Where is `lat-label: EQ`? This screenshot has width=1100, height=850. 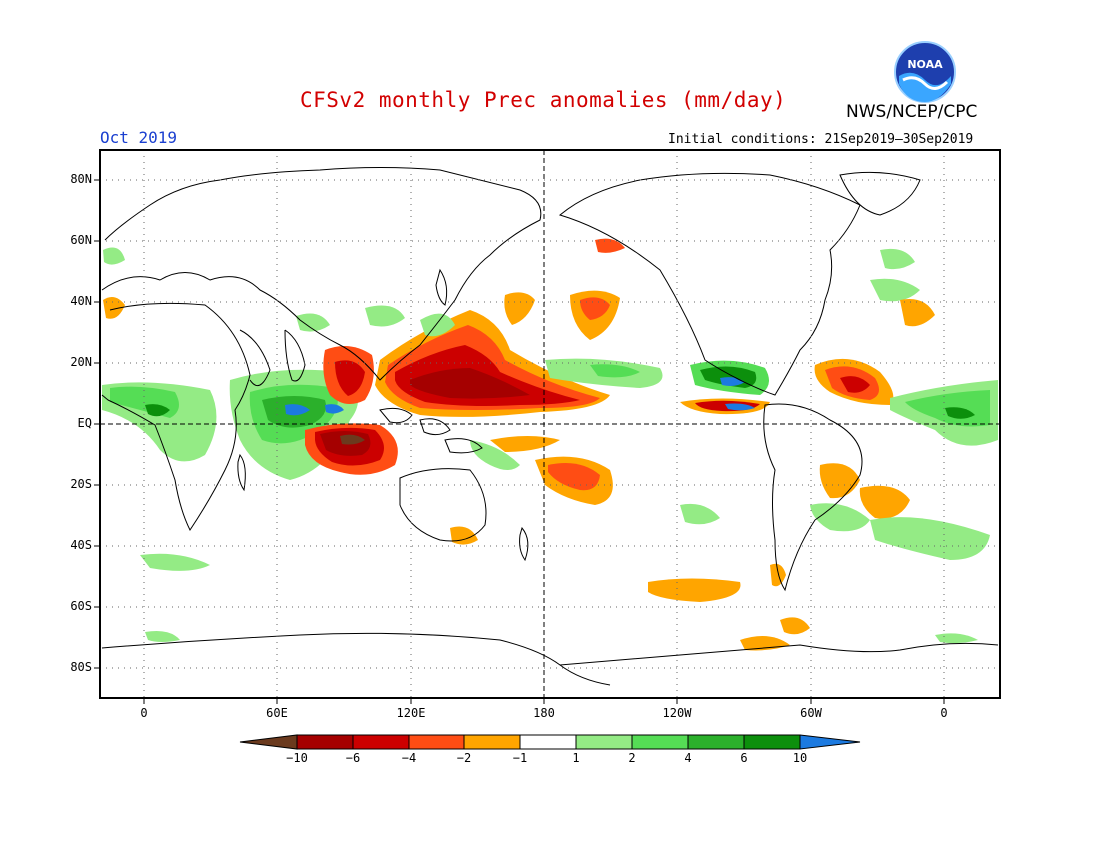 lat-label: EQ is located at coordinates (84, 423).